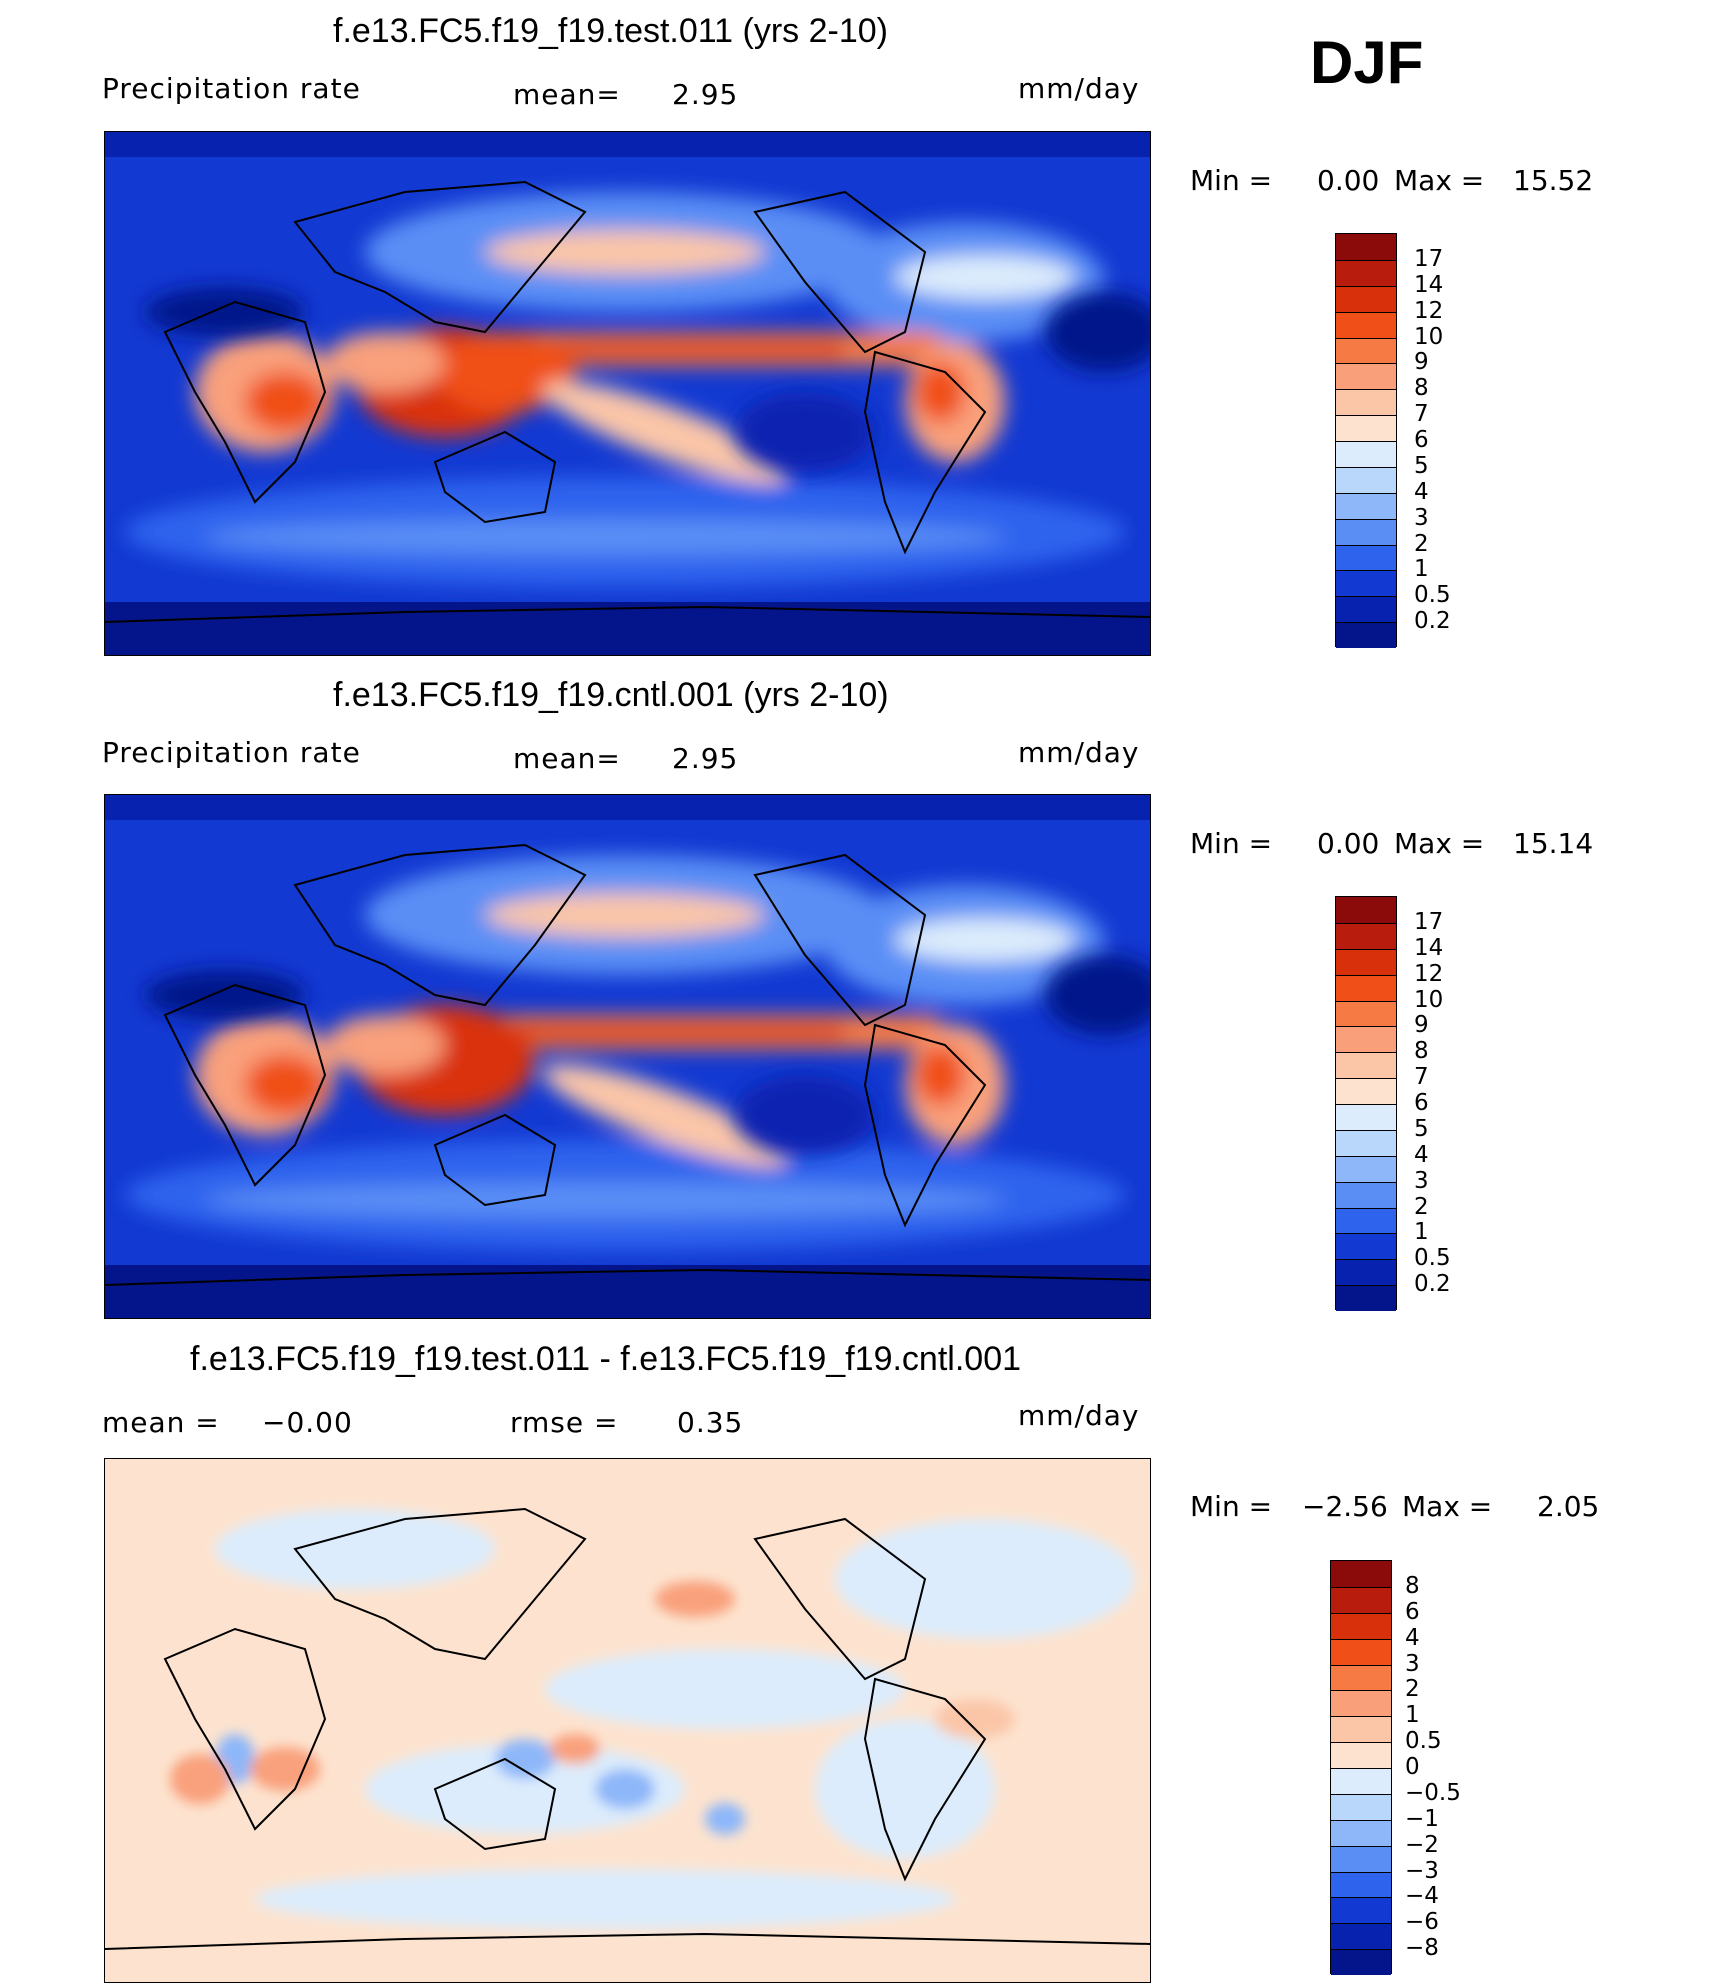 Image resolution: width=1710 pixels, height=1985 pixels. What do you see at coordinates (1366, 1103) in the screenshot?
I see `panel-2-colorbar` at bounding box center [1366, 1103].